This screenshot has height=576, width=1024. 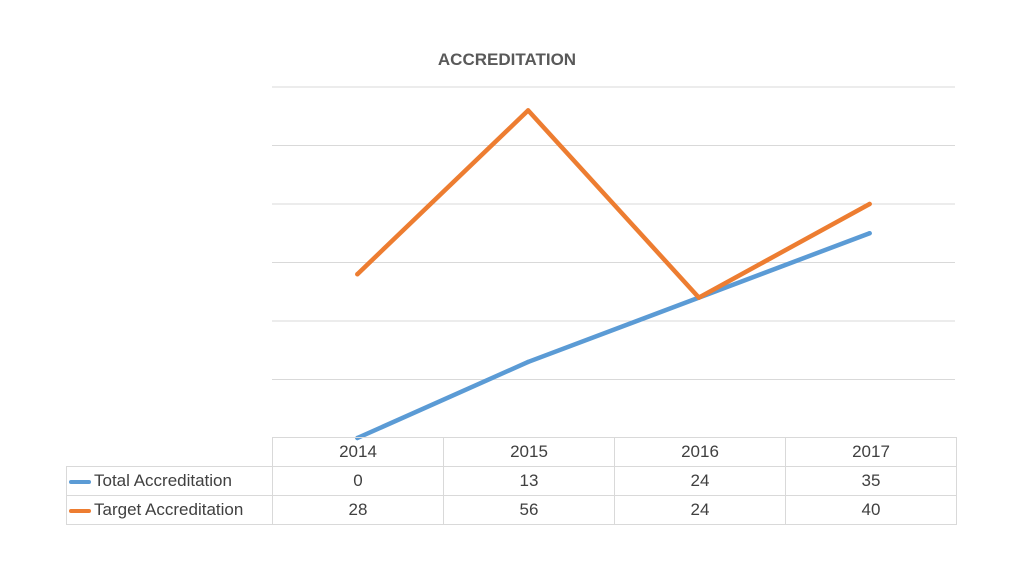 I want to click on data-label-total: 13, so click(x=529, y=481).